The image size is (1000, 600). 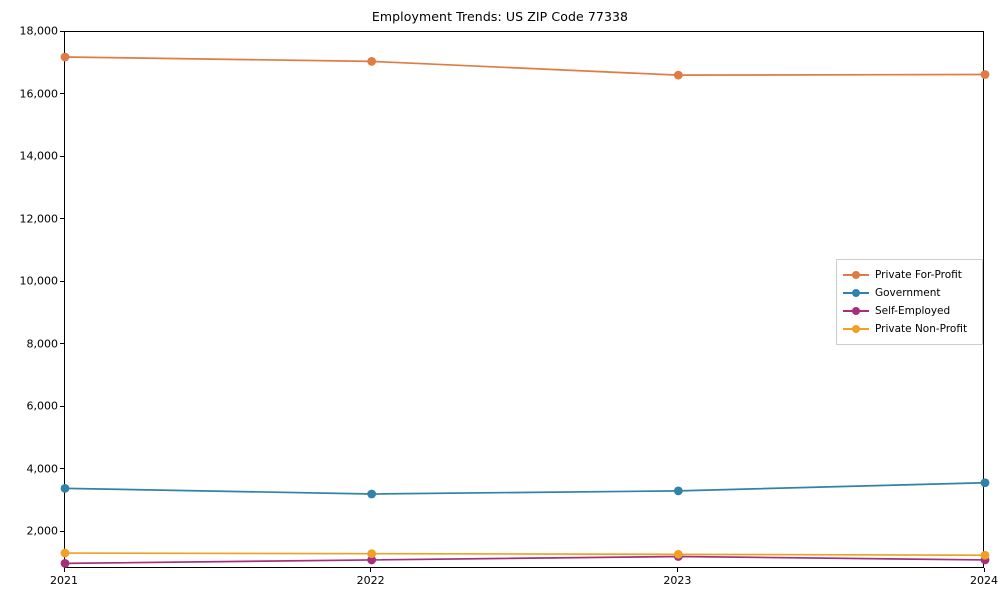 I want to click on legend-item-label: Government, so click(x=908, y=293).